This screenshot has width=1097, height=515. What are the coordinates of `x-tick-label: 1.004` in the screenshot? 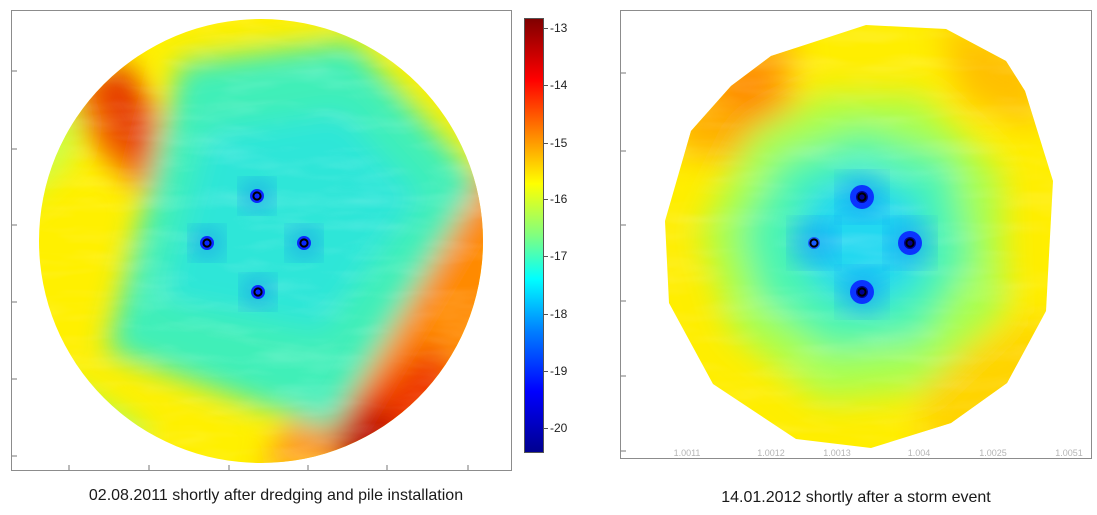 It's located at (919, 453).